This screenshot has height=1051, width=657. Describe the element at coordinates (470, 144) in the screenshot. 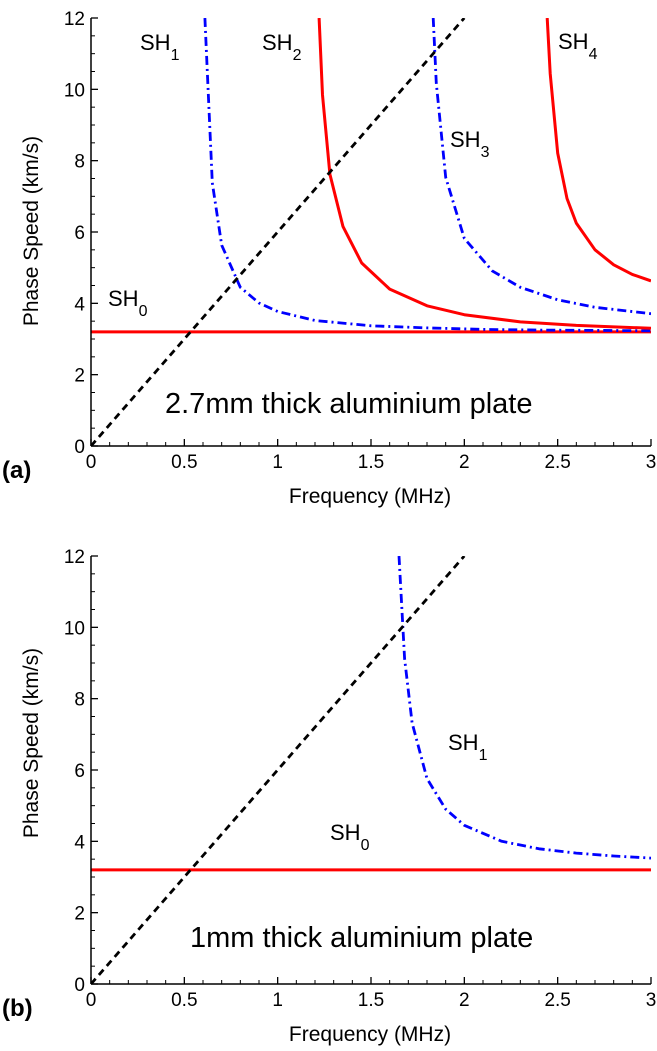

I see `curve-label-sh3: SH3` at that location.